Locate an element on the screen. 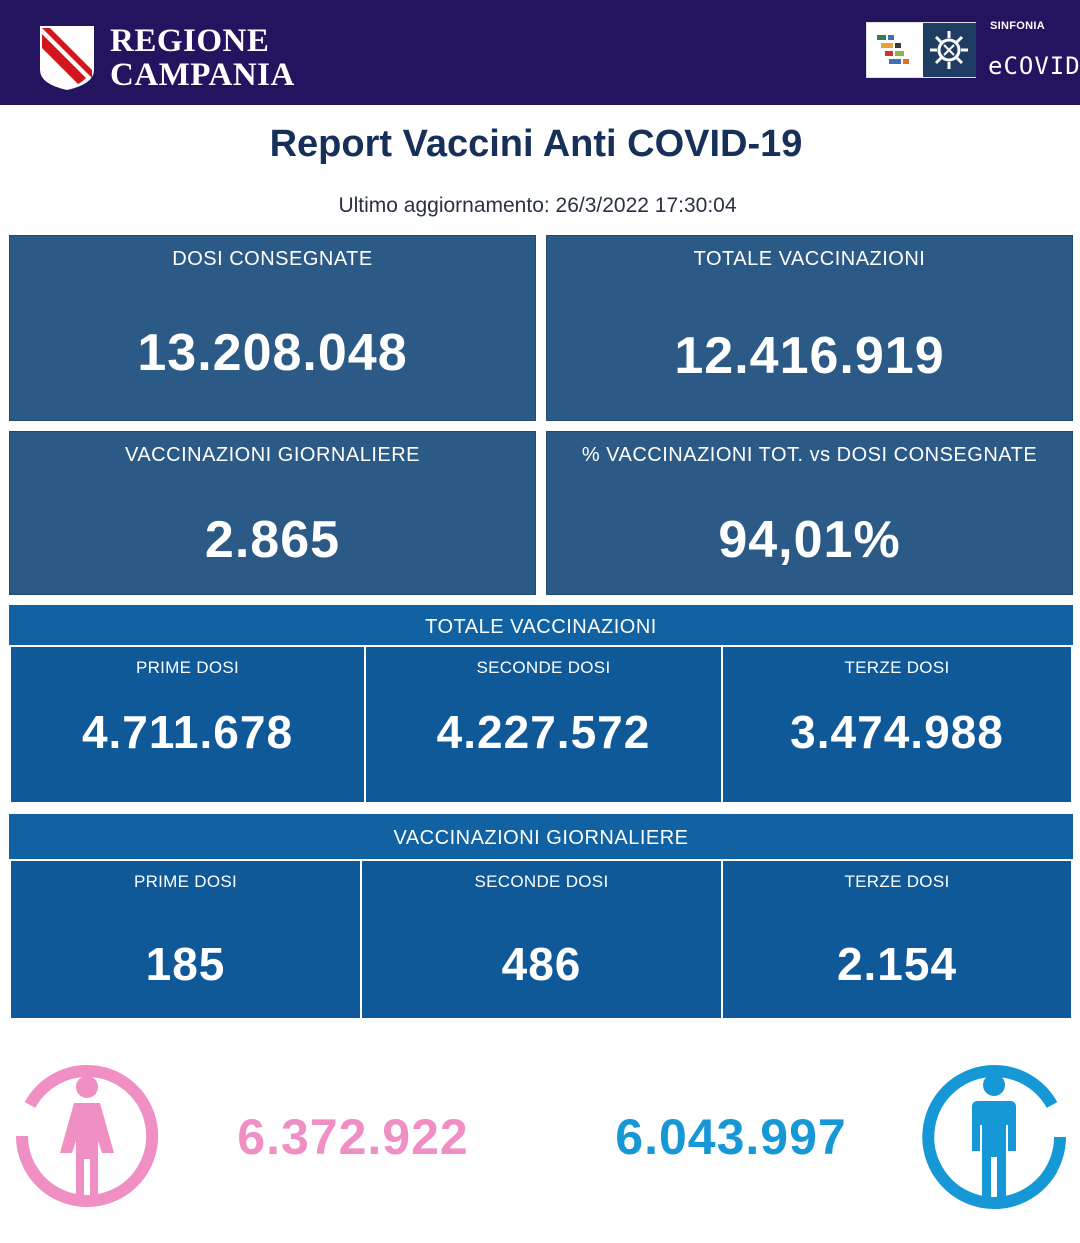 The height and width of the screenshot is (1243, 1080). sub-card-prime-dosi: PRIME DOSI 4.711.678 is located at coordinates (187, 724).